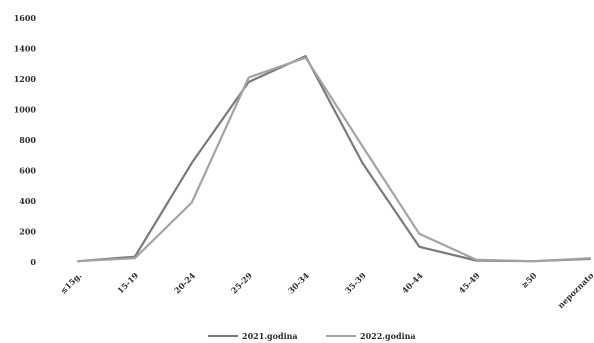  I want to click on y-tick-label: 400, so click(27, 201).